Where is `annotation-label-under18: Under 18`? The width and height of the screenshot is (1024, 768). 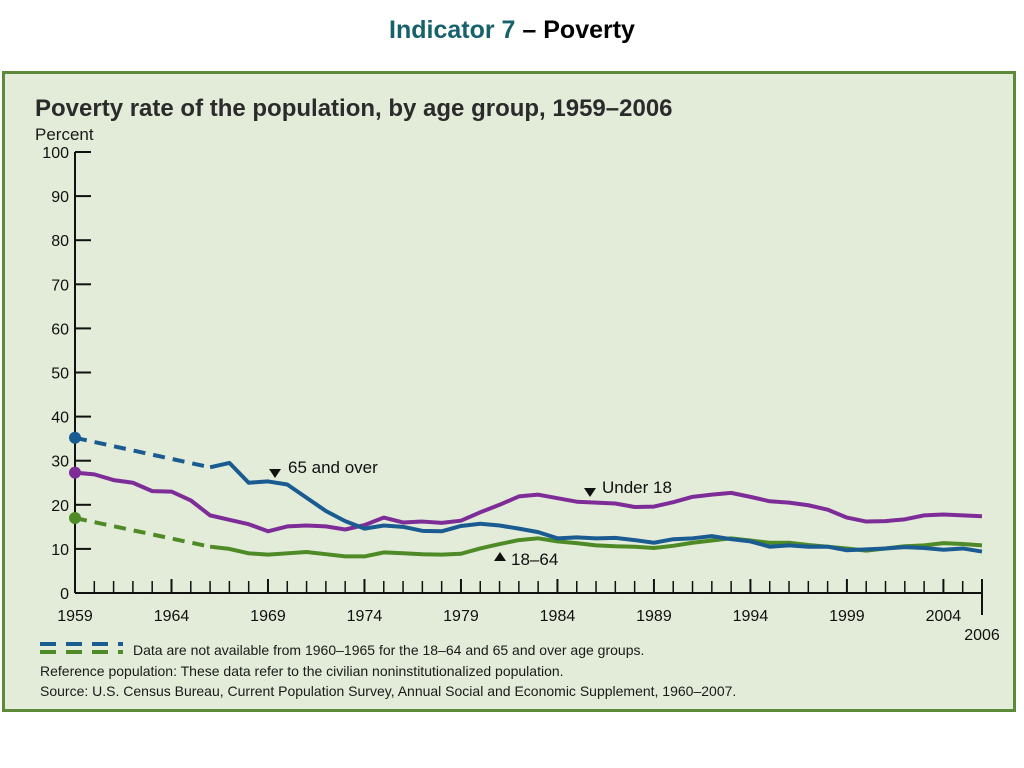 annotation-label-under18: Under 18 is located at coordinates (637, 487).